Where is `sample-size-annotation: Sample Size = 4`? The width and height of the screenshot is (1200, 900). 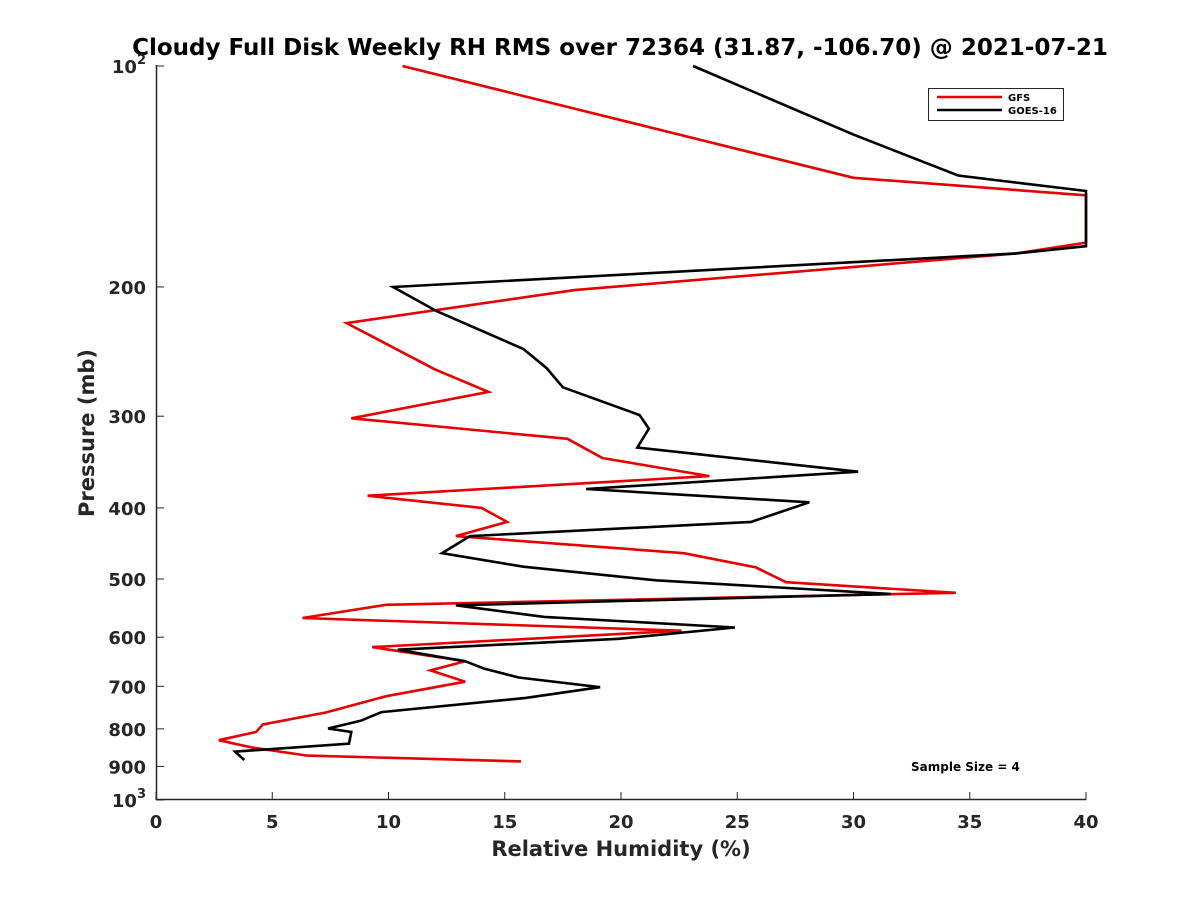 sample-size-annotation: Sample Size = 4 is located at coordinates (965, 767).